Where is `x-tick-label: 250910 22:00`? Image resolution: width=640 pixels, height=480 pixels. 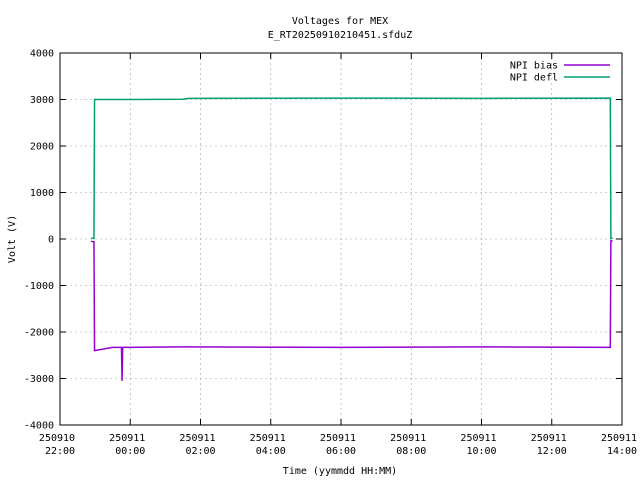
x-tick-label: 250910 22:00 is located at coordinates (60, 445).